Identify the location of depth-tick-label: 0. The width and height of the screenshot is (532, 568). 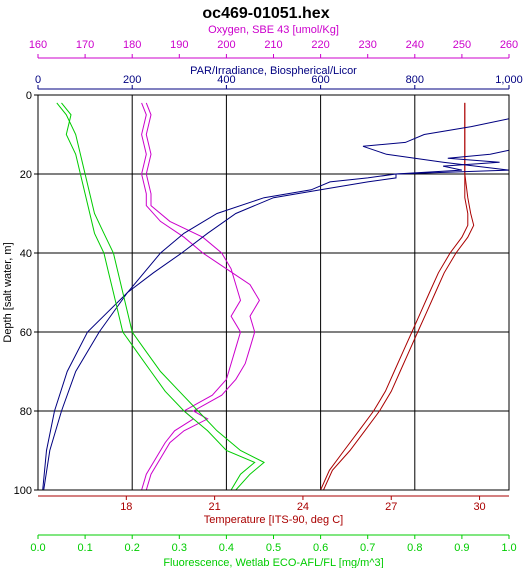
(29, 96).